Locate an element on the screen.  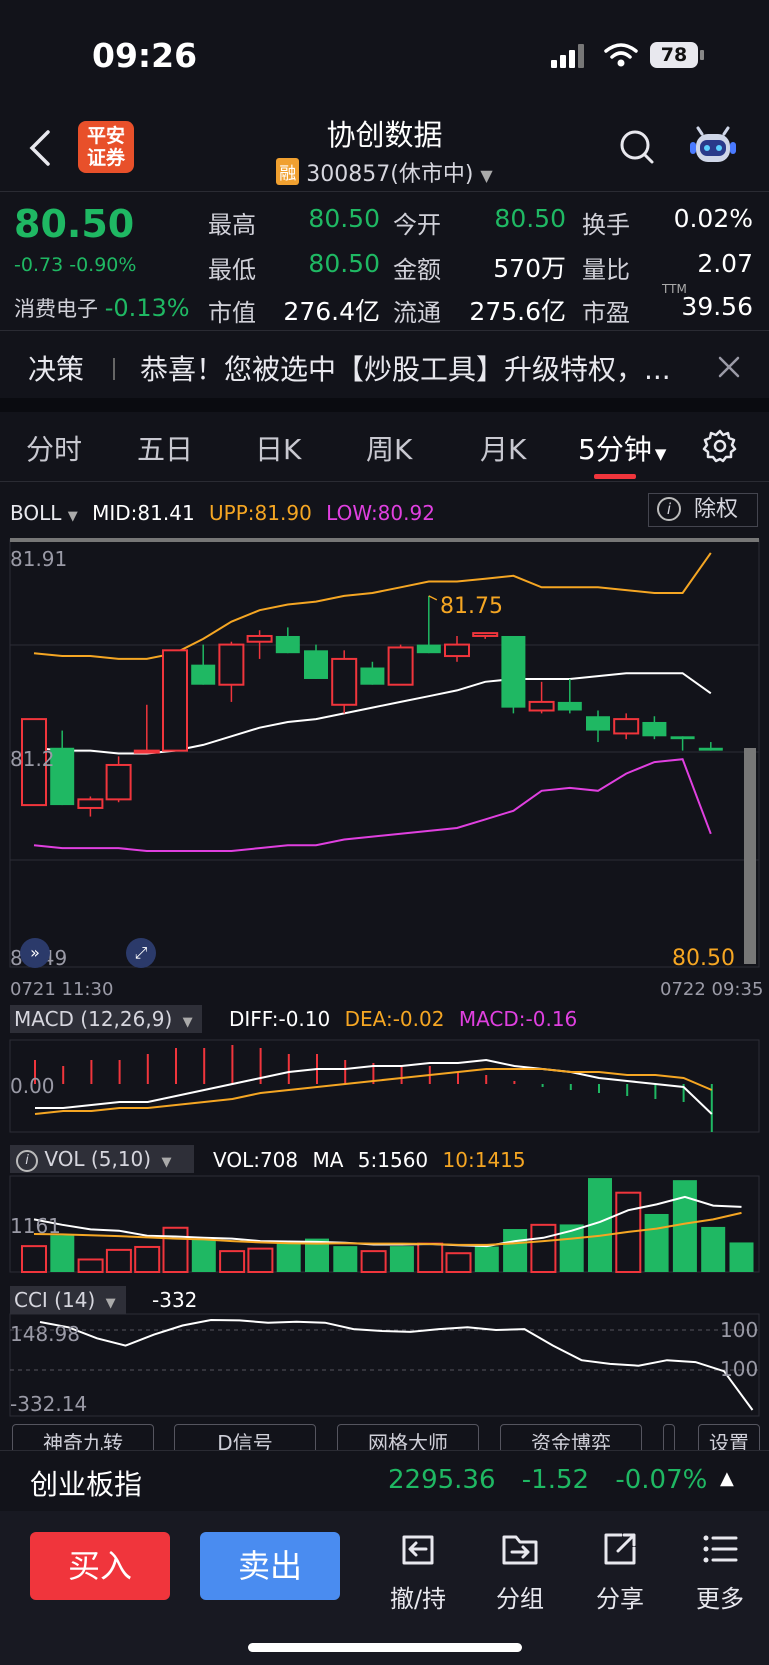
cci-indicator-selector: CCI (14) ▼ is located at coordinates (68, 1300).